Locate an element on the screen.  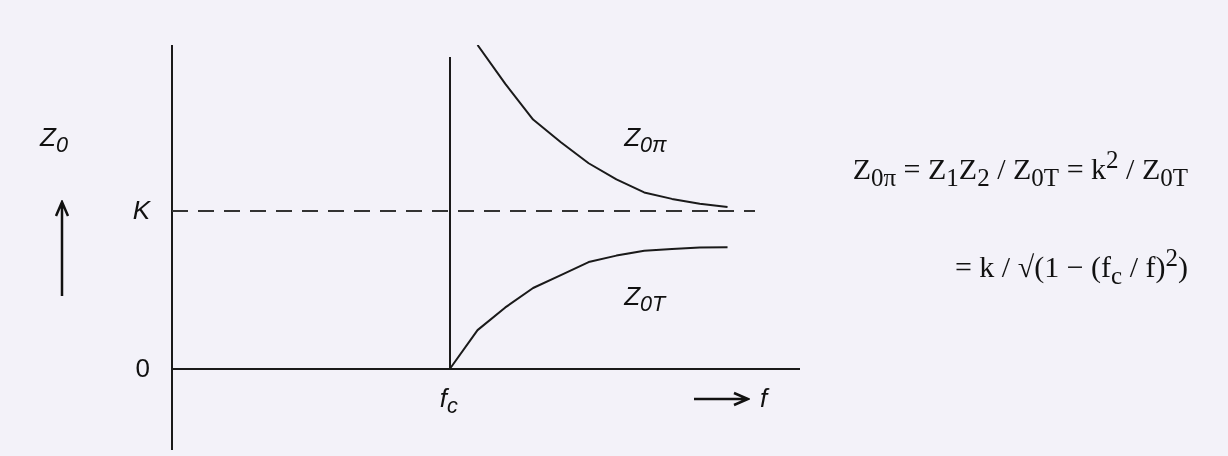
series-label: Z$_{0T}$ is located at coordinates (645, 298).